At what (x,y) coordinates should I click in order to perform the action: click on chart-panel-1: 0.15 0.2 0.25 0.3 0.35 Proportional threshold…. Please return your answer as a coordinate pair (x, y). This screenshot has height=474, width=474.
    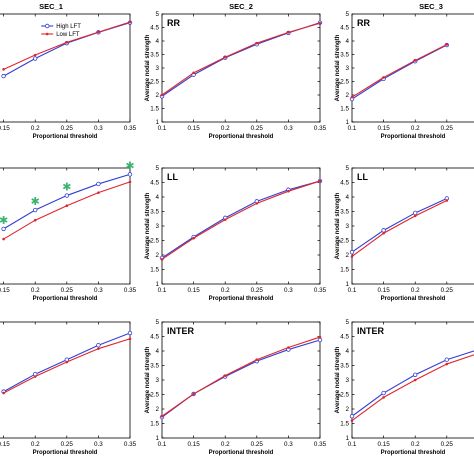
    Looking at the image, I should click on (68, 71).